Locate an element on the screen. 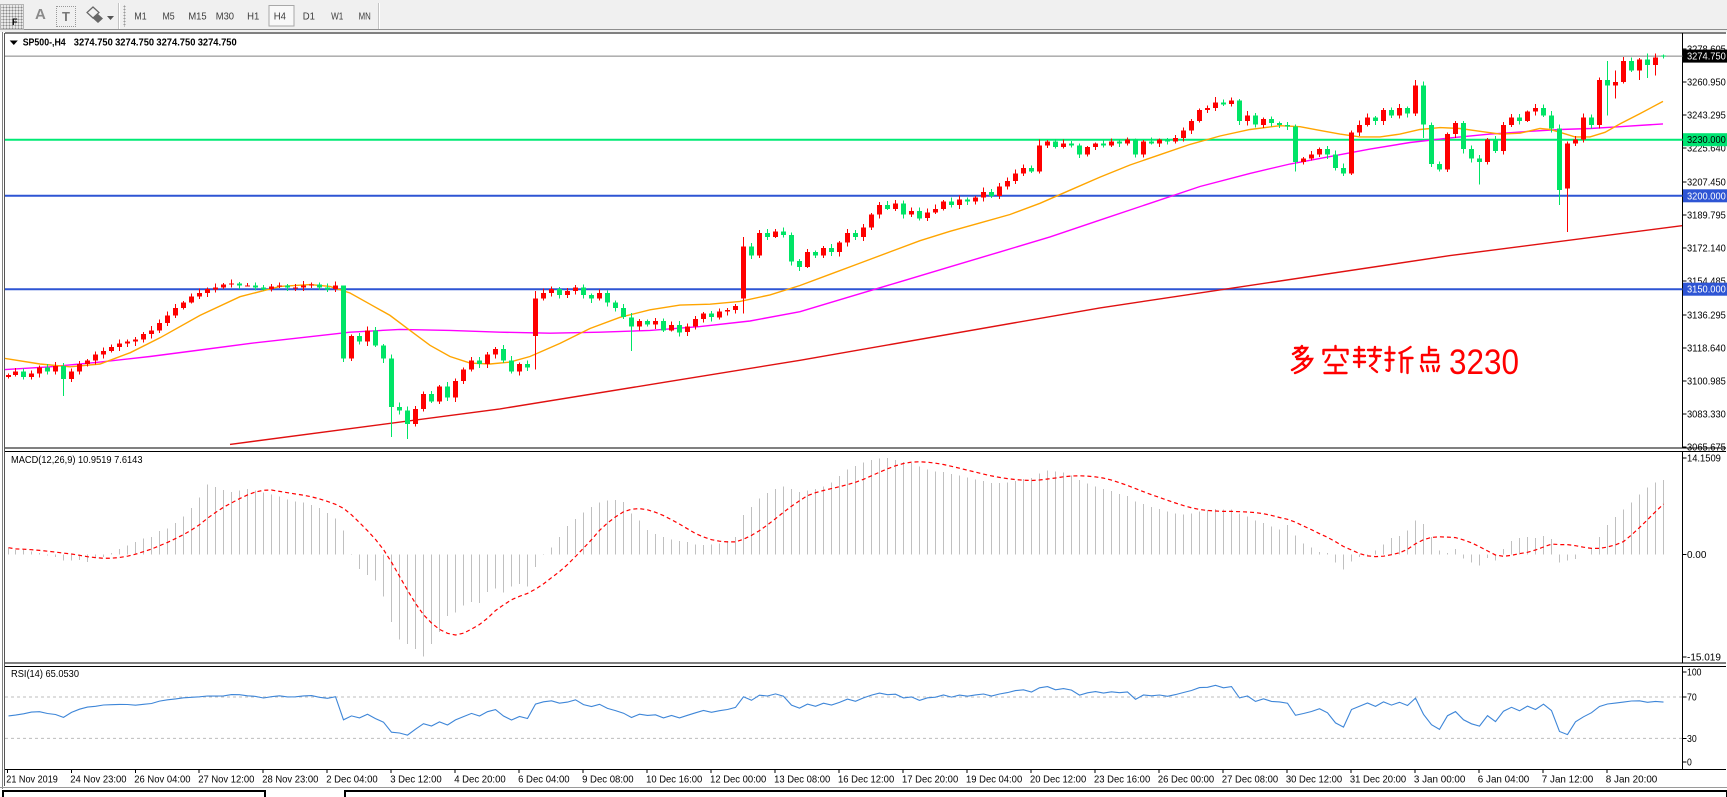 Image resolution: width=1727 pixels, height=797 pixels. svg-text: 3189.795 is located at coordinates (1706, 215).